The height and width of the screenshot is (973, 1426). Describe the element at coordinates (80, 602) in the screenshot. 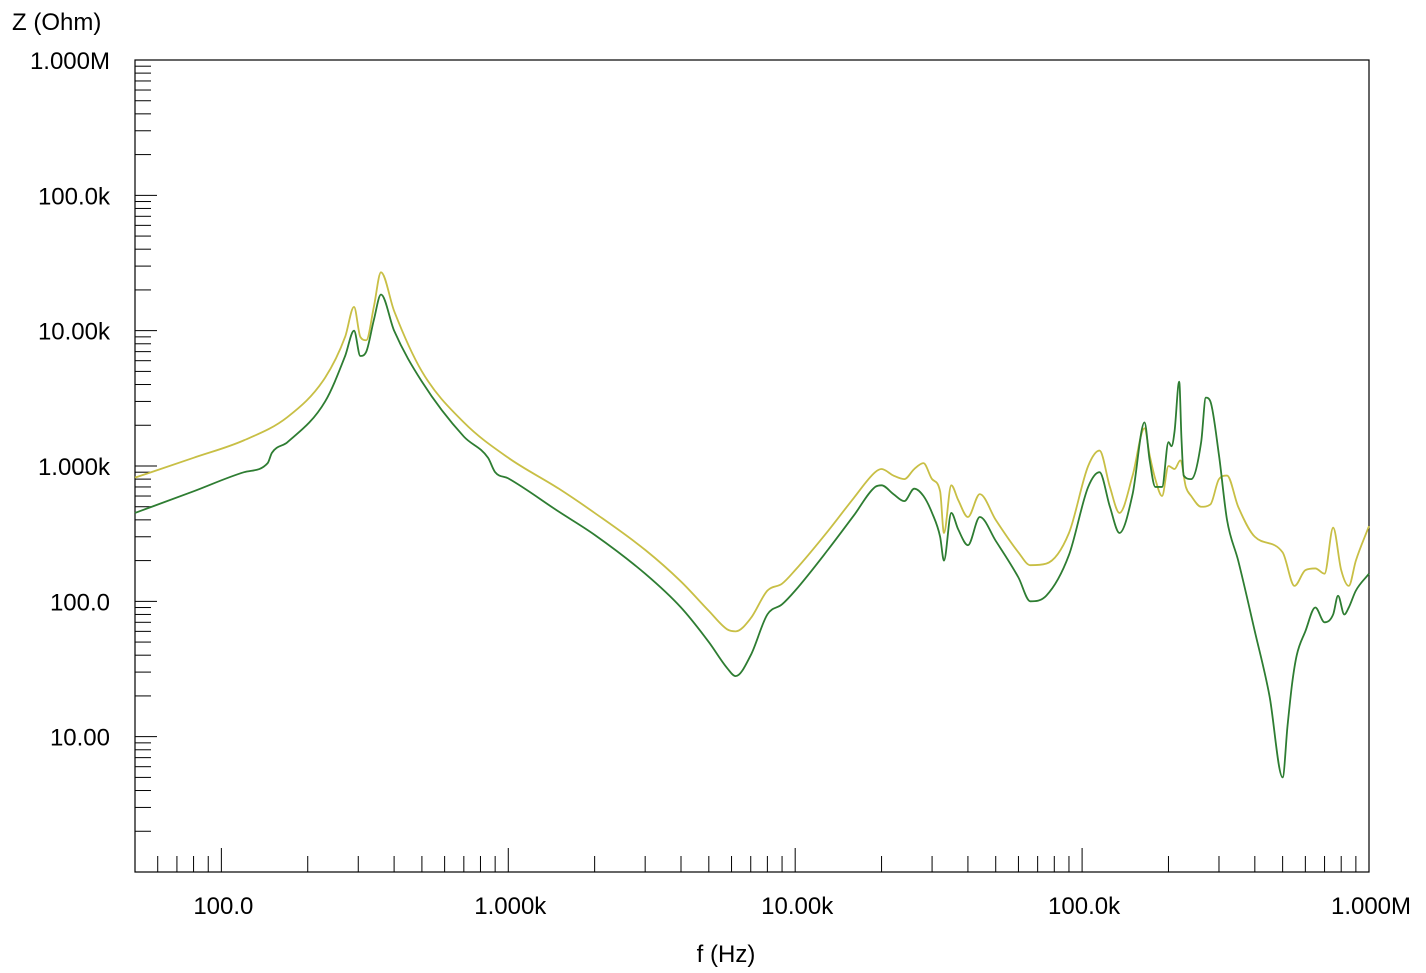

I see `y-tick-label: 100.0` at that location.